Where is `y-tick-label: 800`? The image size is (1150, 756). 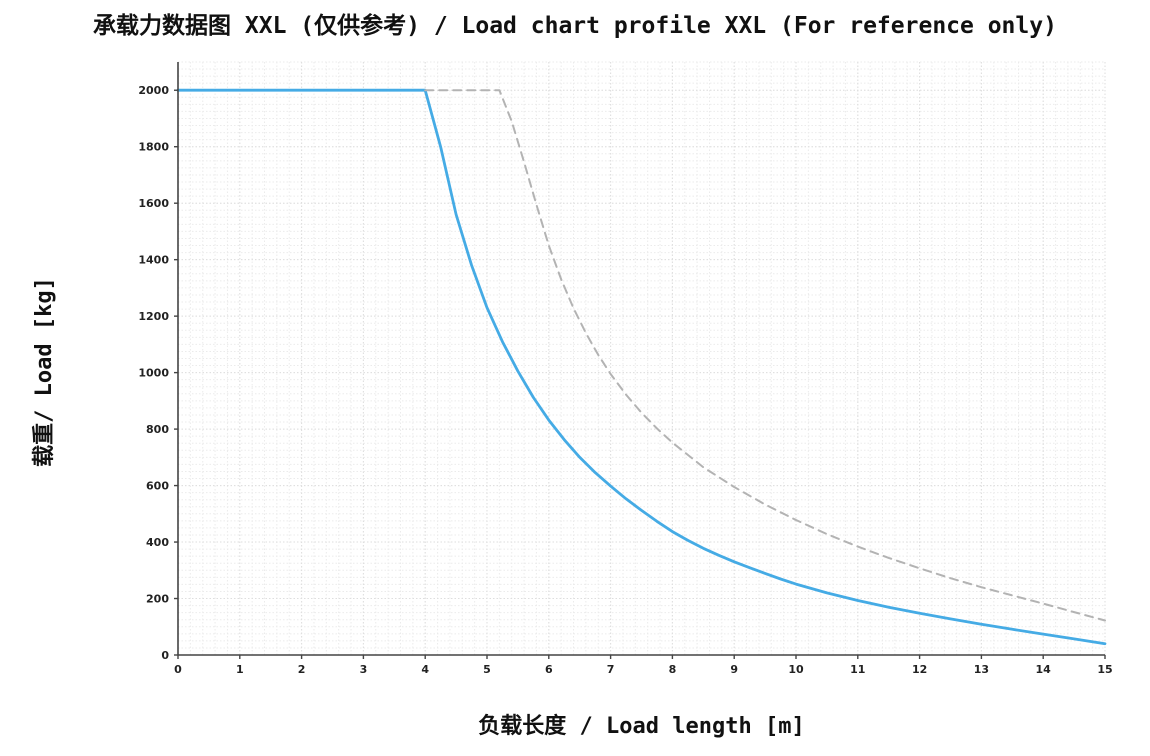 y-tick-label: 800 is located at coordinates (157, 429).